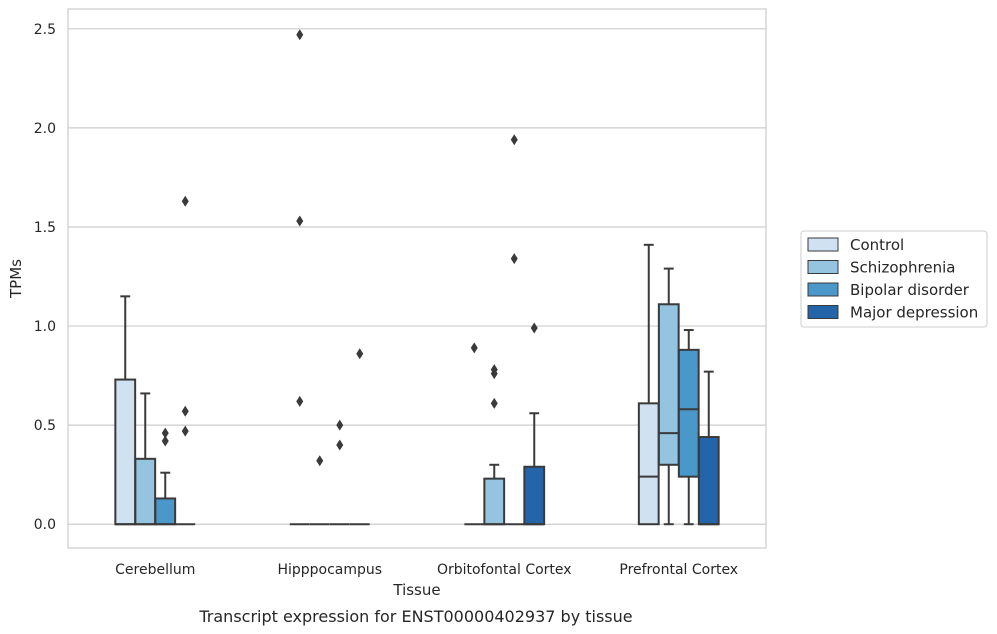 The image size is (997, 634). Describe the element at coordinates (45, 426) in the screenshot. I see `y-tick-label: 0.5` at that location.